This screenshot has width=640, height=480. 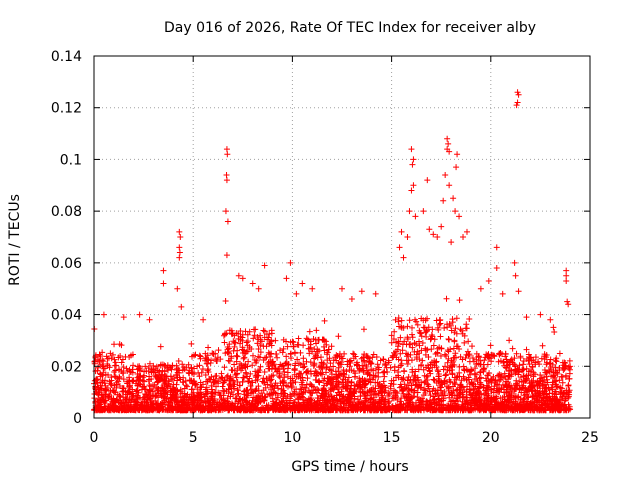 What do you see at coordinates (66, 367) in the screenshot?
I see `y-tick-label: 0.02` at bounding box center [66, 367].